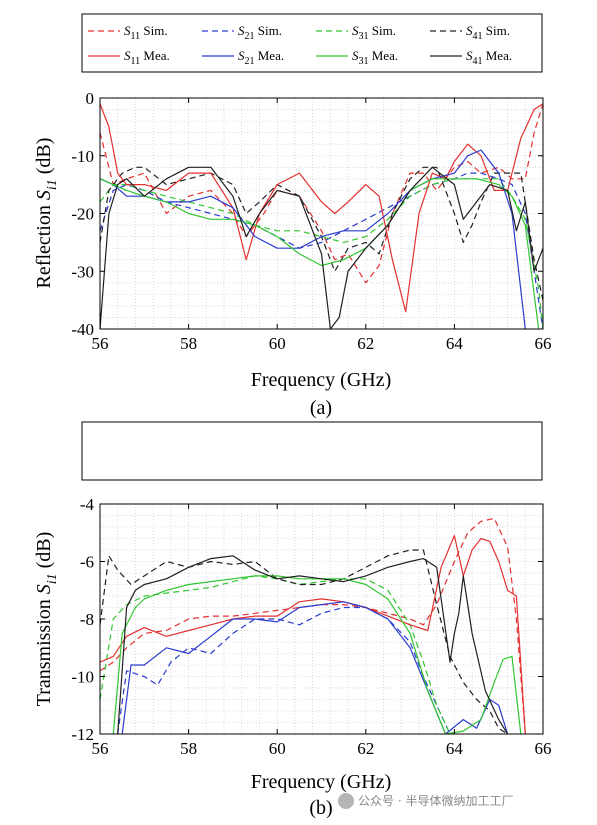 Image resolution: width=597 pixels, height=825 pixels. I want to click on legend-entry: S21 Sim., so click(260, 32).